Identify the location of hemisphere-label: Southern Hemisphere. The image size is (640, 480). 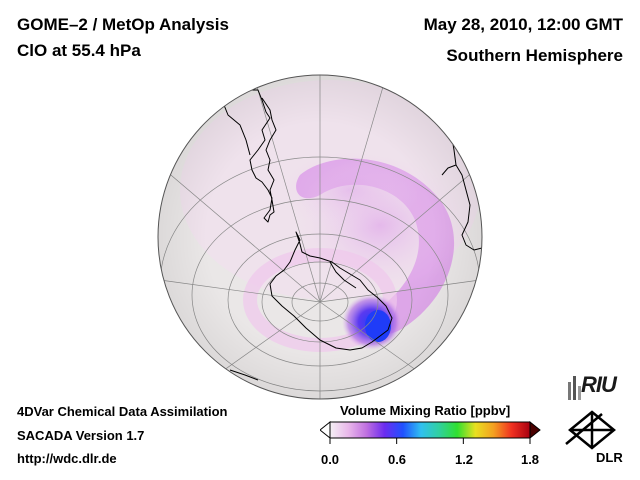
(534, 55).